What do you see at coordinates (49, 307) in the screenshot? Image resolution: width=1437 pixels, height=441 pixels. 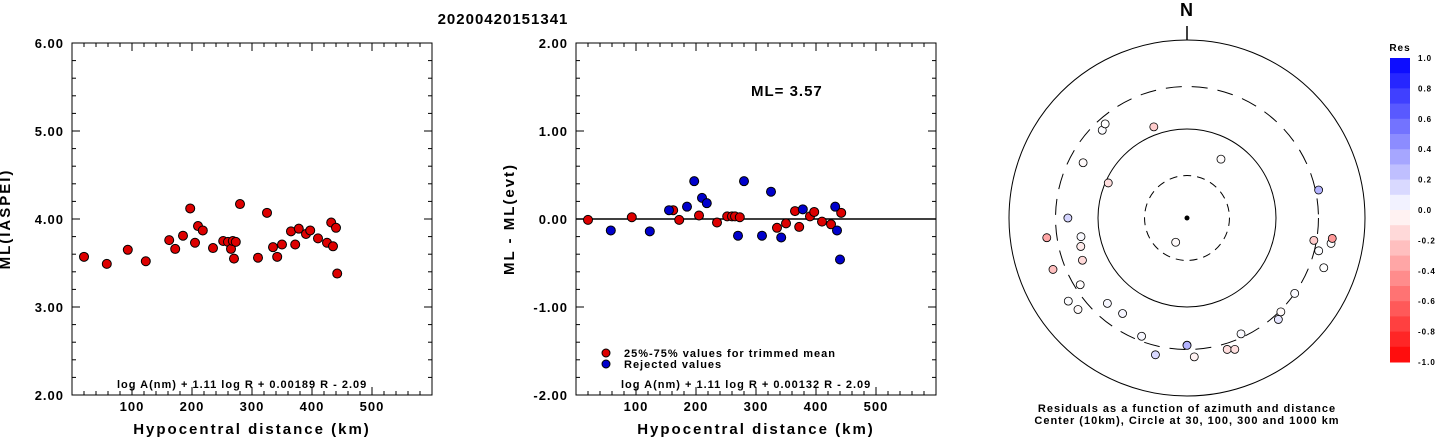 I see `y-tick-label: 3.00` at bounding box center [49, 307].